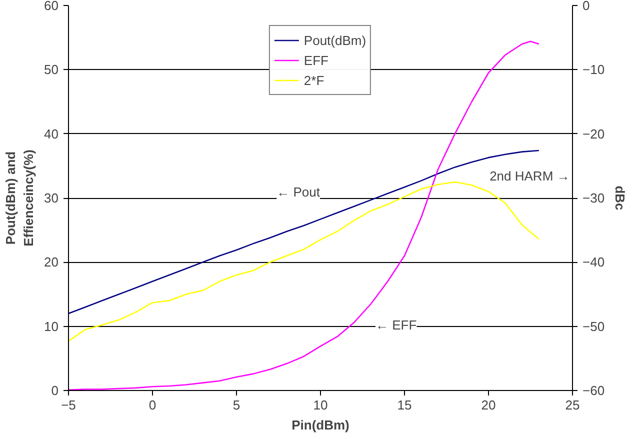  What do you see at coordinates (572, 405) in the screenshot?
I see `x-tick-label: 25` at bounding box center [572, 405].